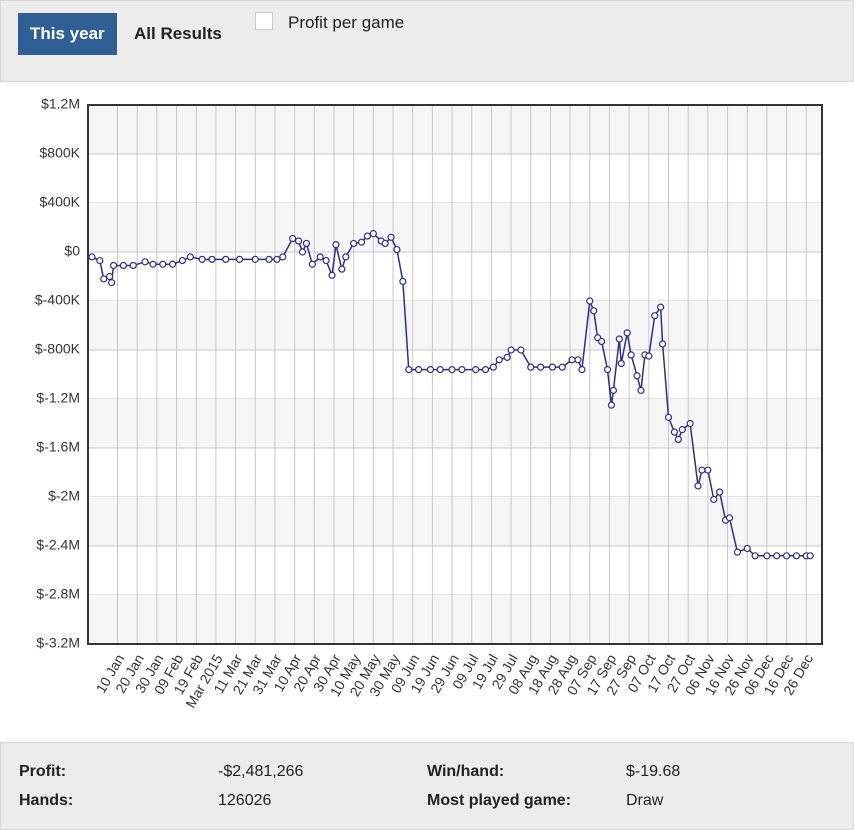 The image size is (854, 830). Describe the element at coordinates (46, 800) in the screenshot. I see `stat-label: Hands:` at that location.